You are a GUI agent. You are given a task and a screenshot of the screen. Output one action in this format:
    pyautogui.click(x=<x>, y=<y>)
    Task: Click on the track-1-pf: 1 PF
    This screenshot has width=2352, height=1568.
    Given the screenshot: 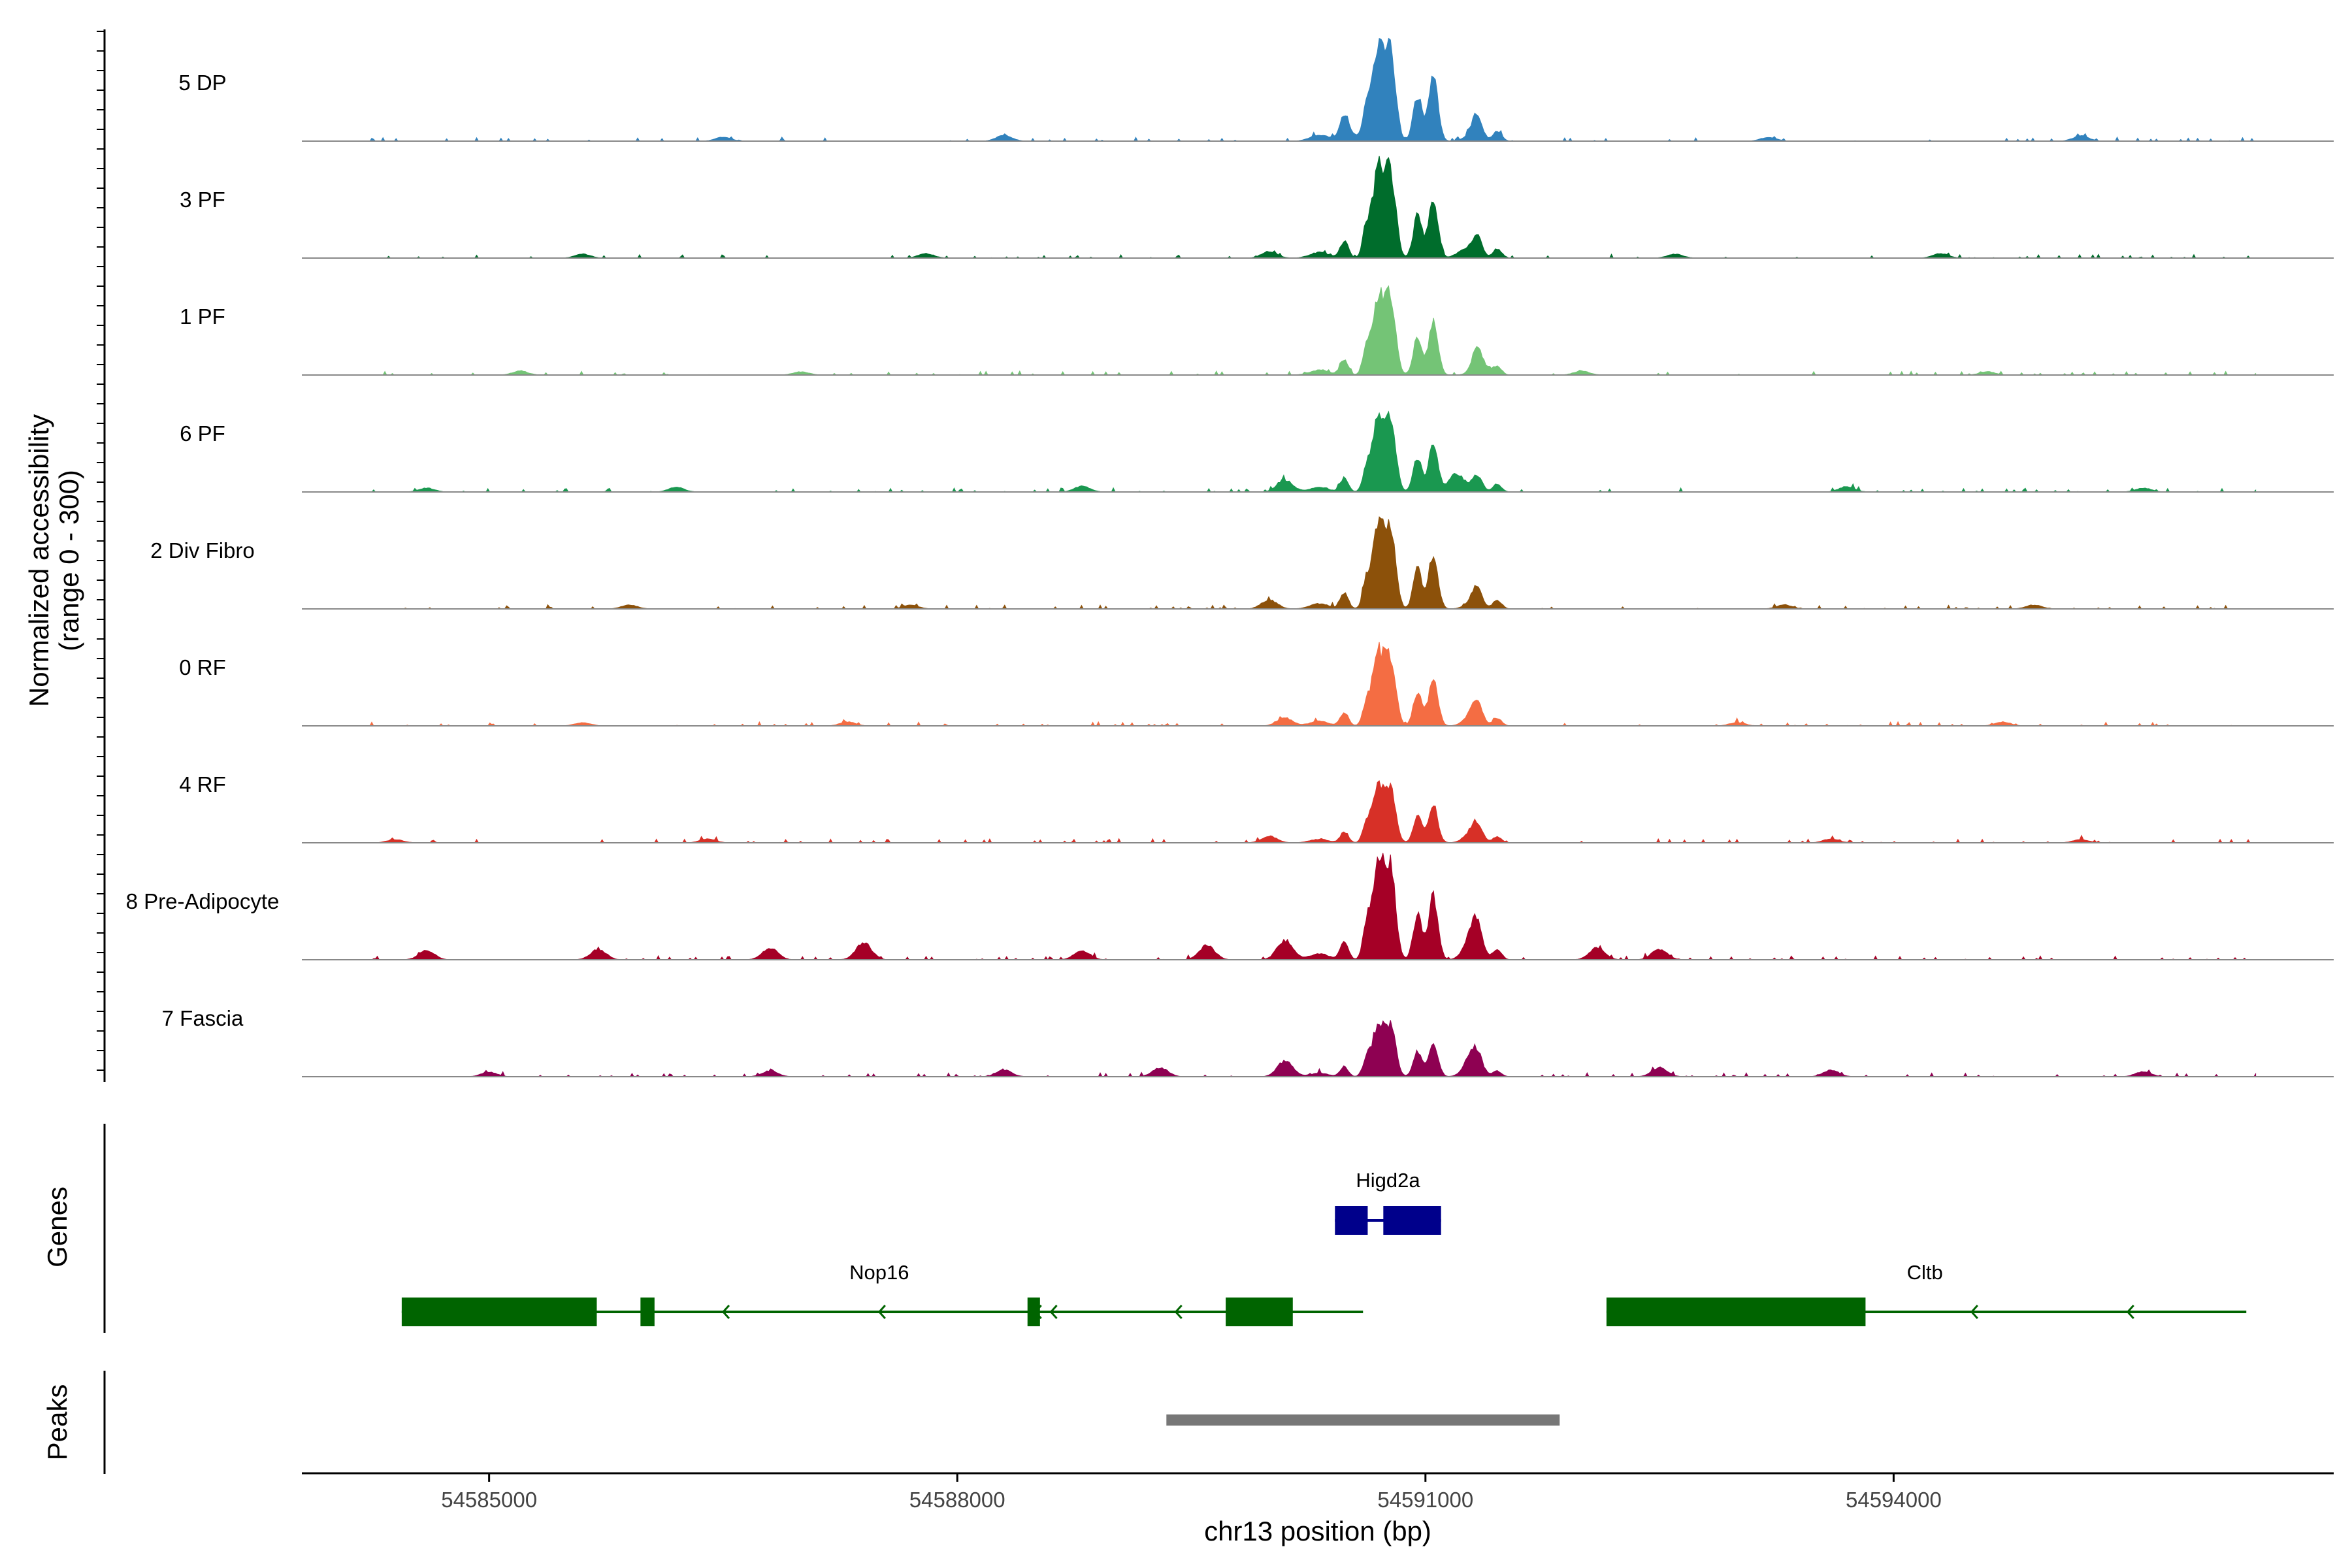 What is the action you would take?
    pyautogui.click(x=1257, y=330)
    